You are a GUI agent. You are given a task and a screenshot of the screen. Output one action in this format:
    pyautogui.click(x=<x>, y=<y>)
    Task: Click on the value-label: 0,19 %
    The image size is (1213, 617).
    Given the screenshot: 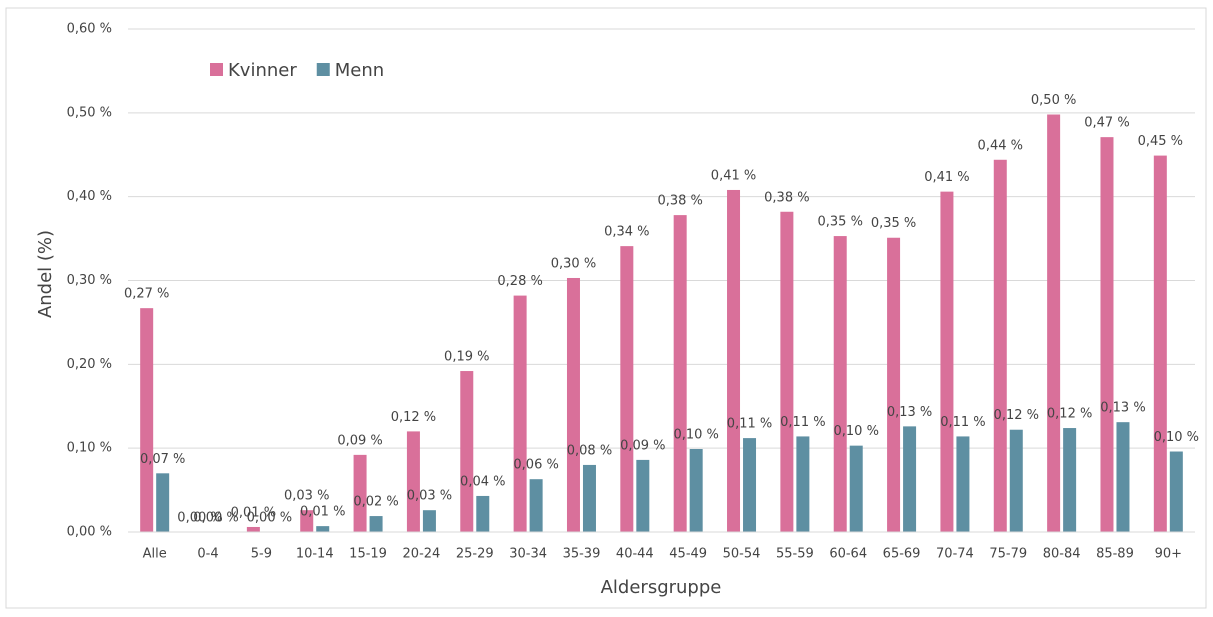 What is the action you would take?
    pyautogui.click(x=466, y=357)
    